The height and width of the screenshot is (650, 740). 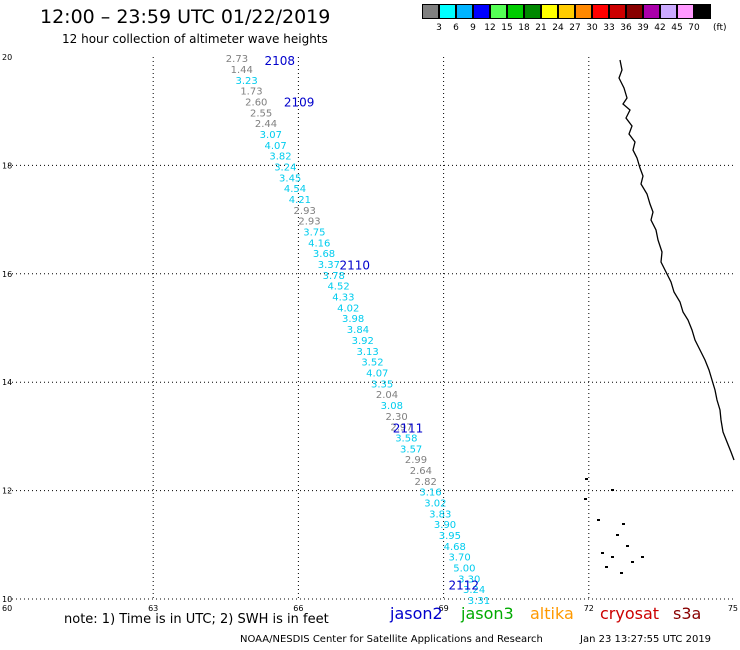 I want to click on wave-height-value: 4.52, so click(x=338, y=287).